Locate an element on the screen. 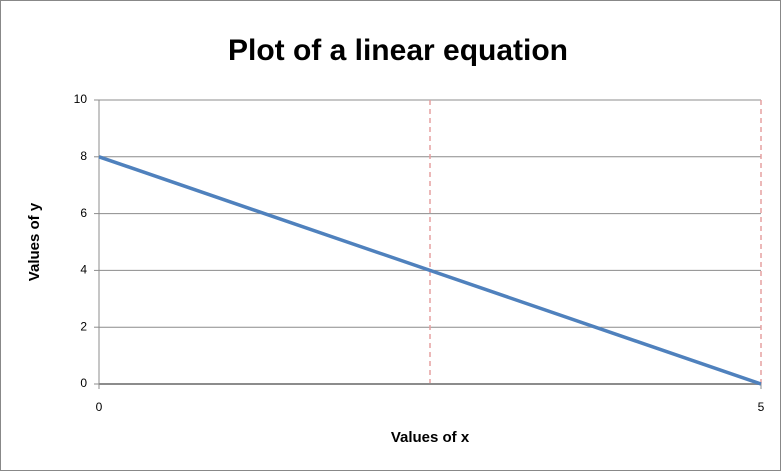 This screenshot has height=471, width=781. x-axis-label: Values of x is located at coordinates (430, 437).